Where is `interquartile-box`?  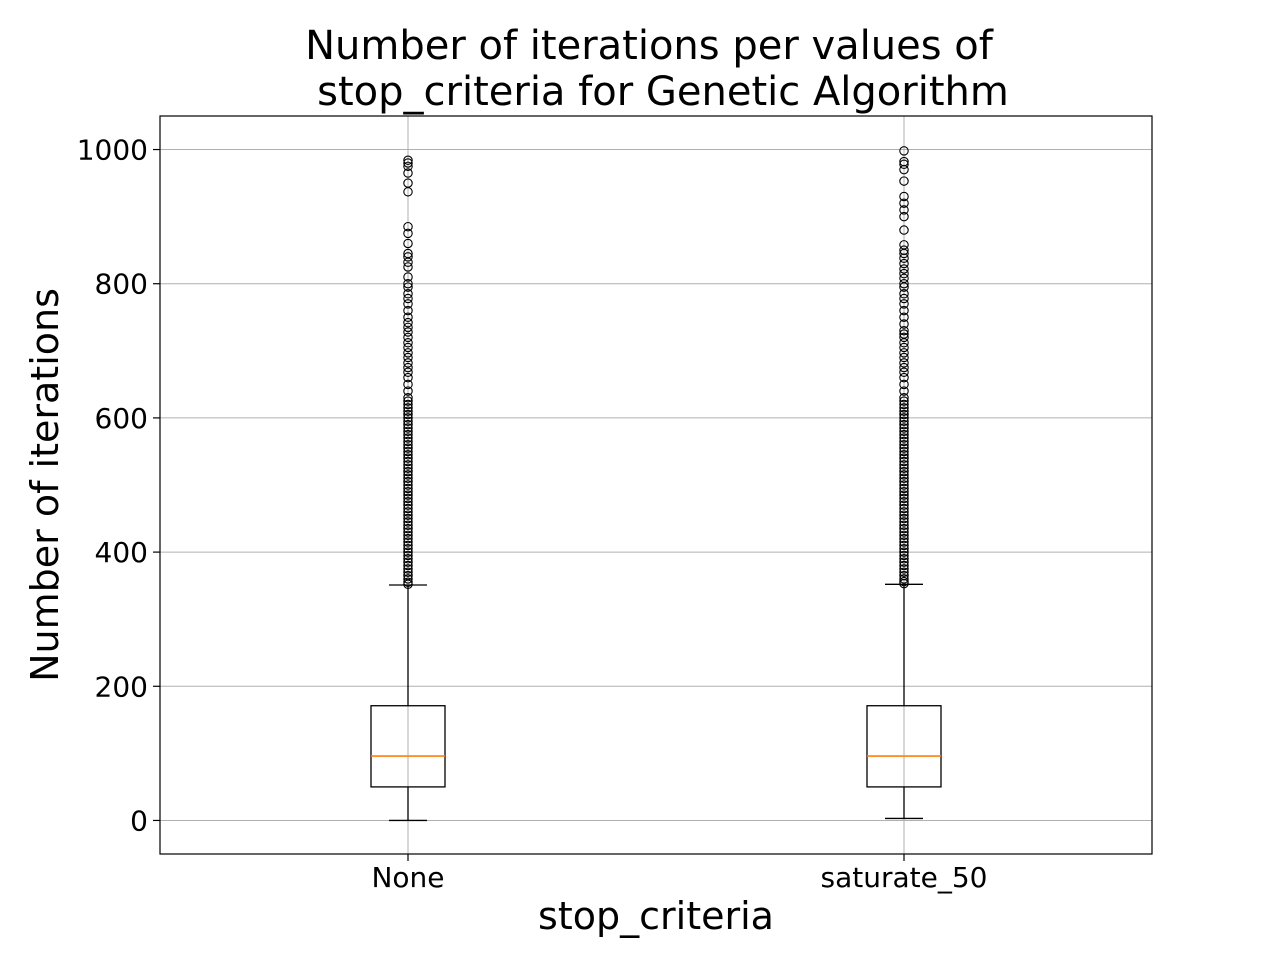 interquartile-box is located at coordinates (408, 746).